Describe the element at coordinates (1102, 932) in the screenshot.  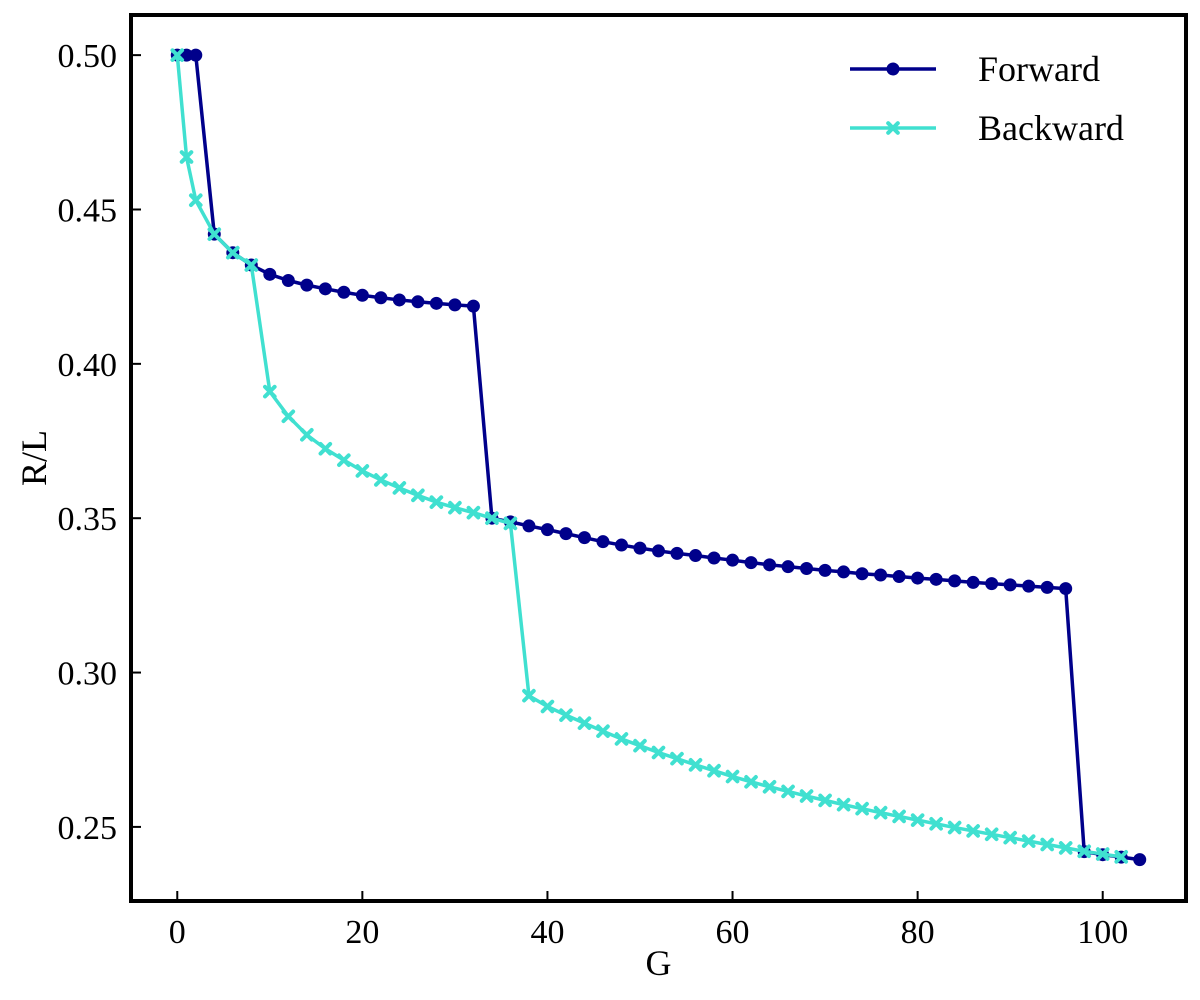
I see `x-tick-label: 100` at that location.